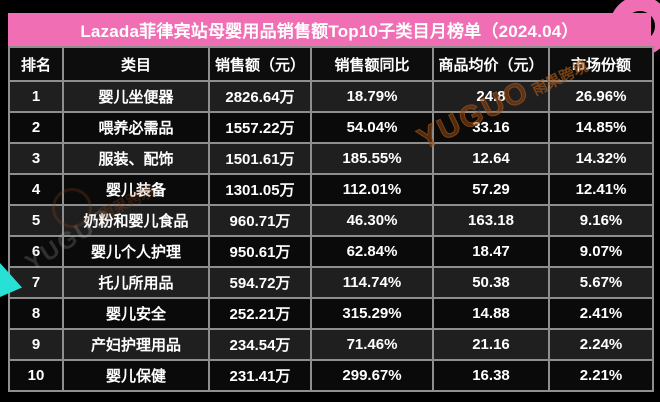 The height and width of the screenshot is (402, 660). Describe the element at coordinates (372, 344) in the screenshot. I see `cell-sales-yoy: 71.46%` at that location.